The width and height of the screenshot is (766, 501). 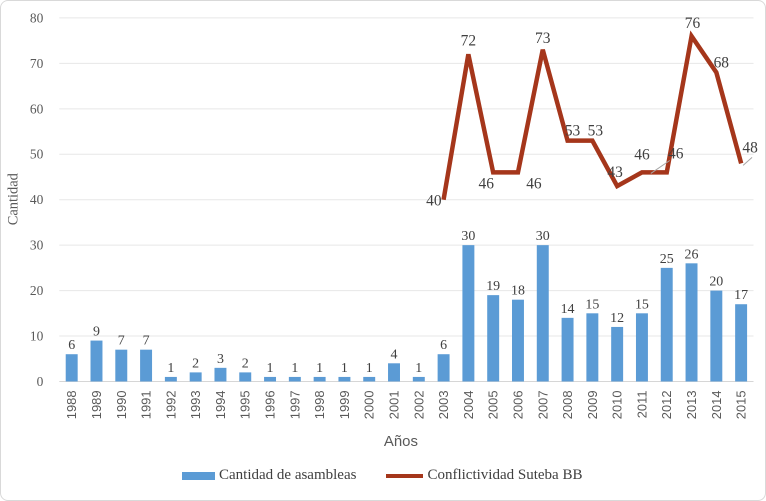 I want to click on bar-1992, so click(x=170, y=379).